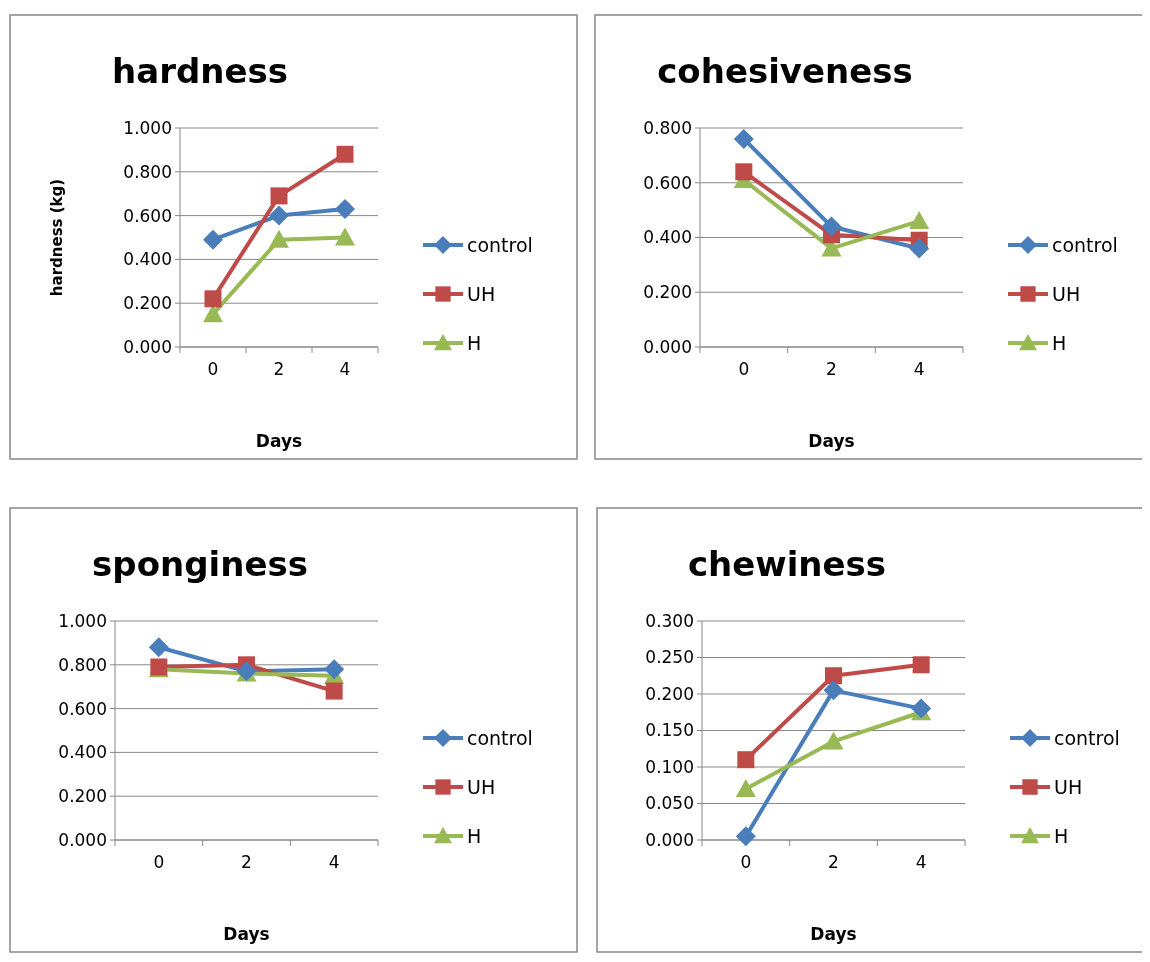 This screenshot has width=1150, height=962. What do you see at coordinates (200, 564) in the screenshot?
I see `chart-title: sponginess` at bounding box center [200, 564].